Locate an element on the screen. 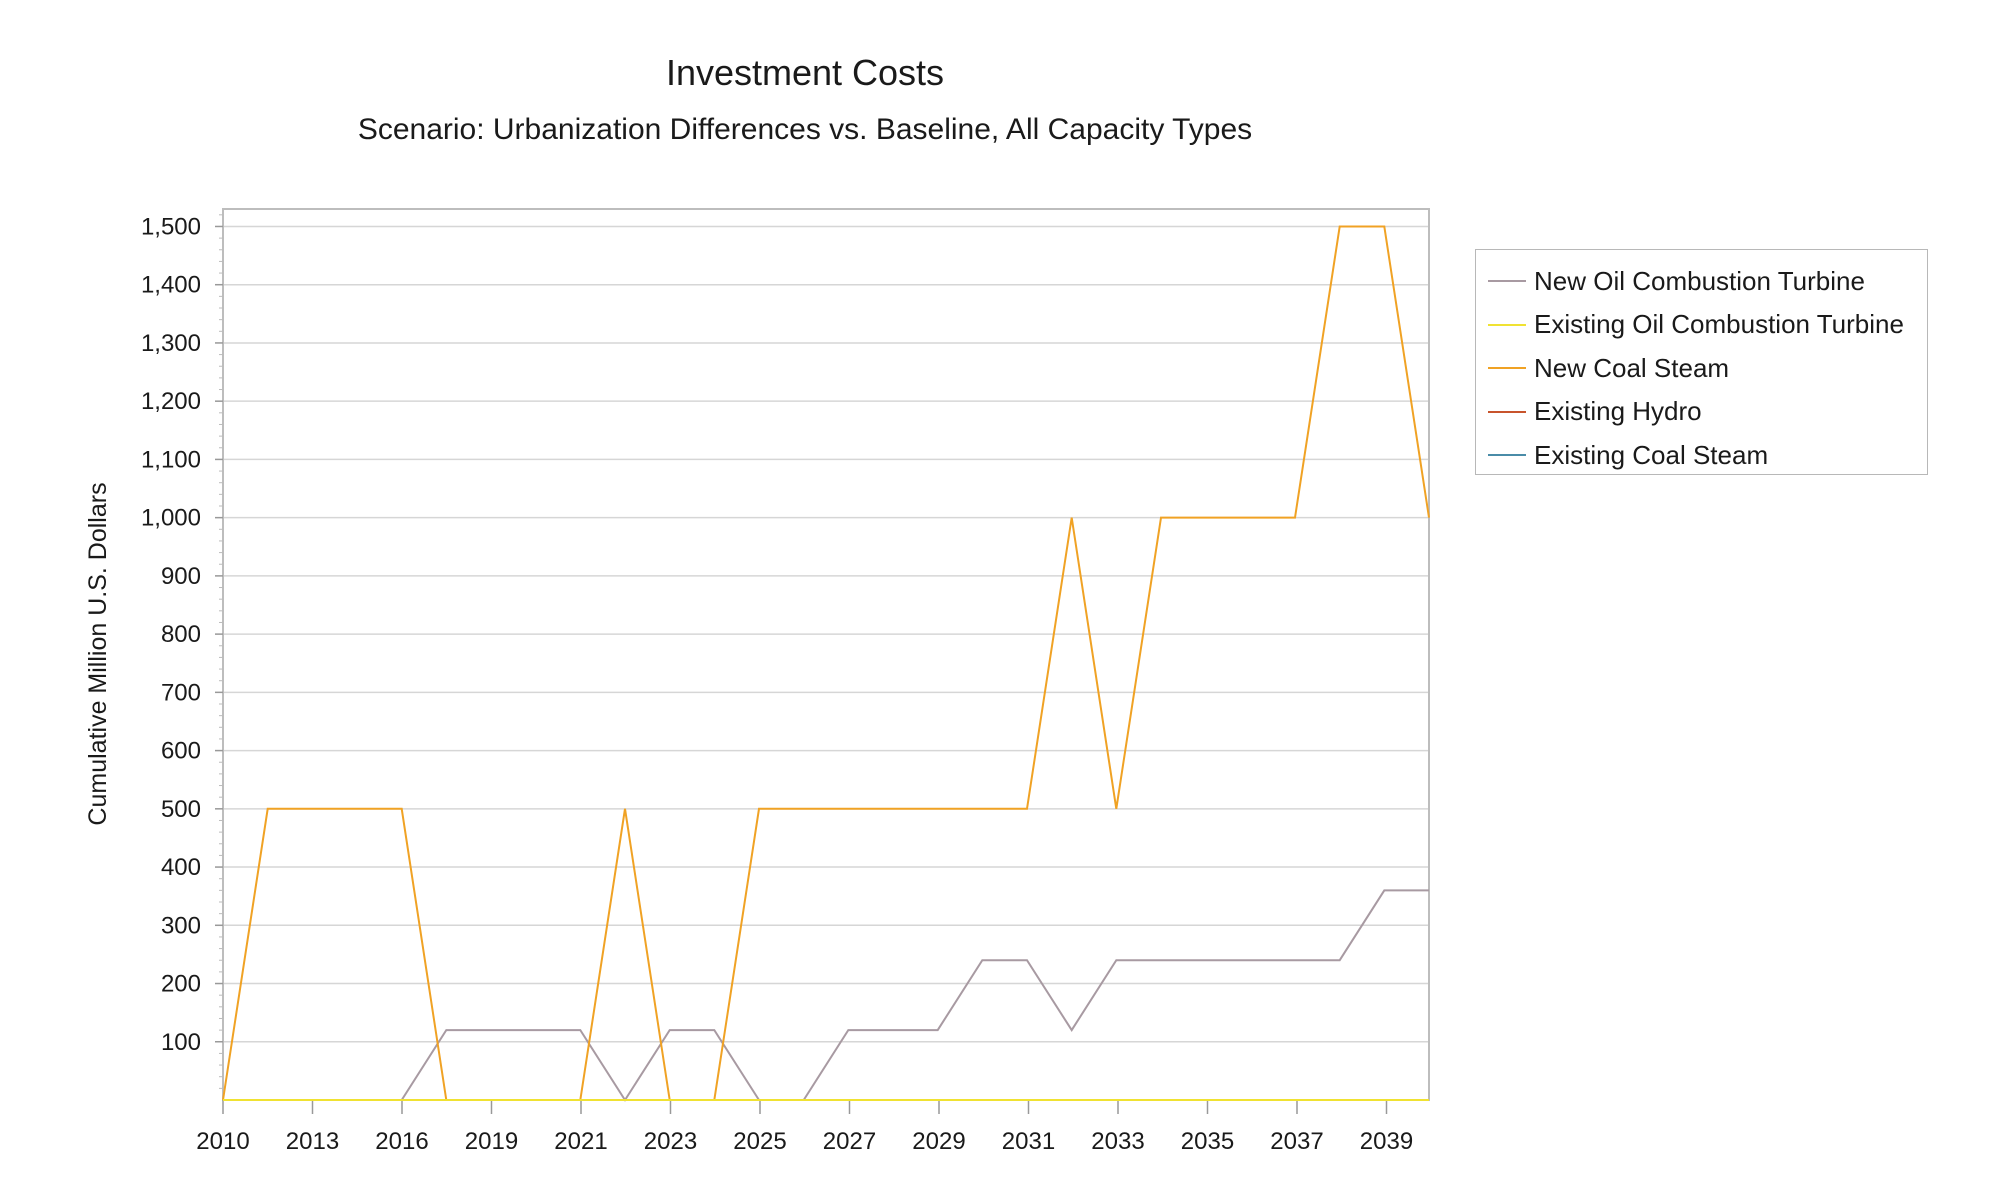 This screenshot has height=1200, width=2000. y-axis-title: Cumulative Million U.S. Dollars is located at coordinates (98, 653).